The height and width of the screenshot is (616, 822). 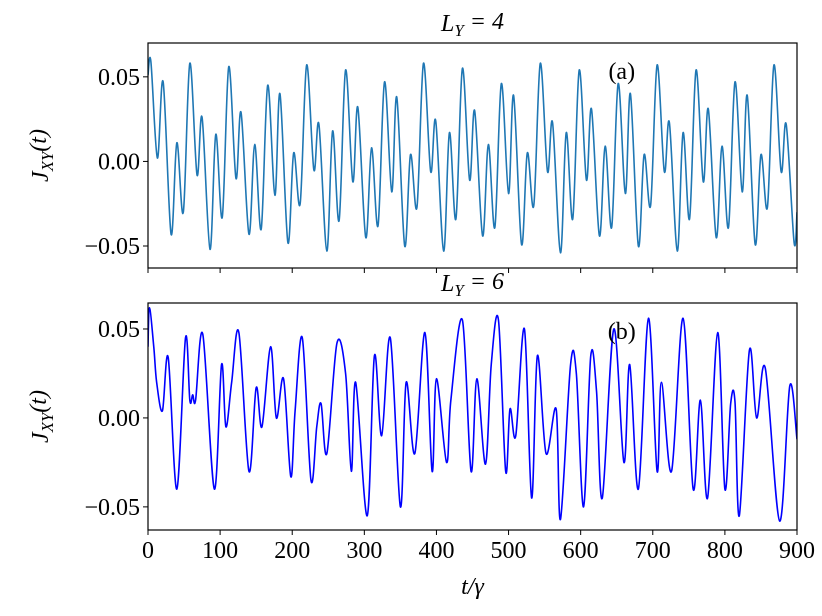 I want to click on chart-title: LY = 6, so click(x=472, y=284).